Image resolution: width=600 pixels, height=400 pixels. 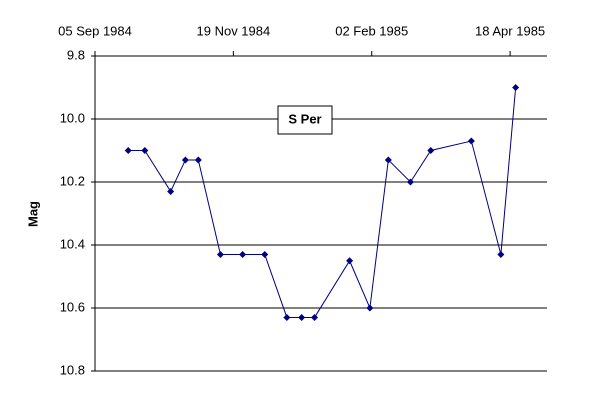 What do you see at coordinates (72, 180) in the screenshot?
I see `y-tick-label: 10.2` at bounding box center [72, 180].